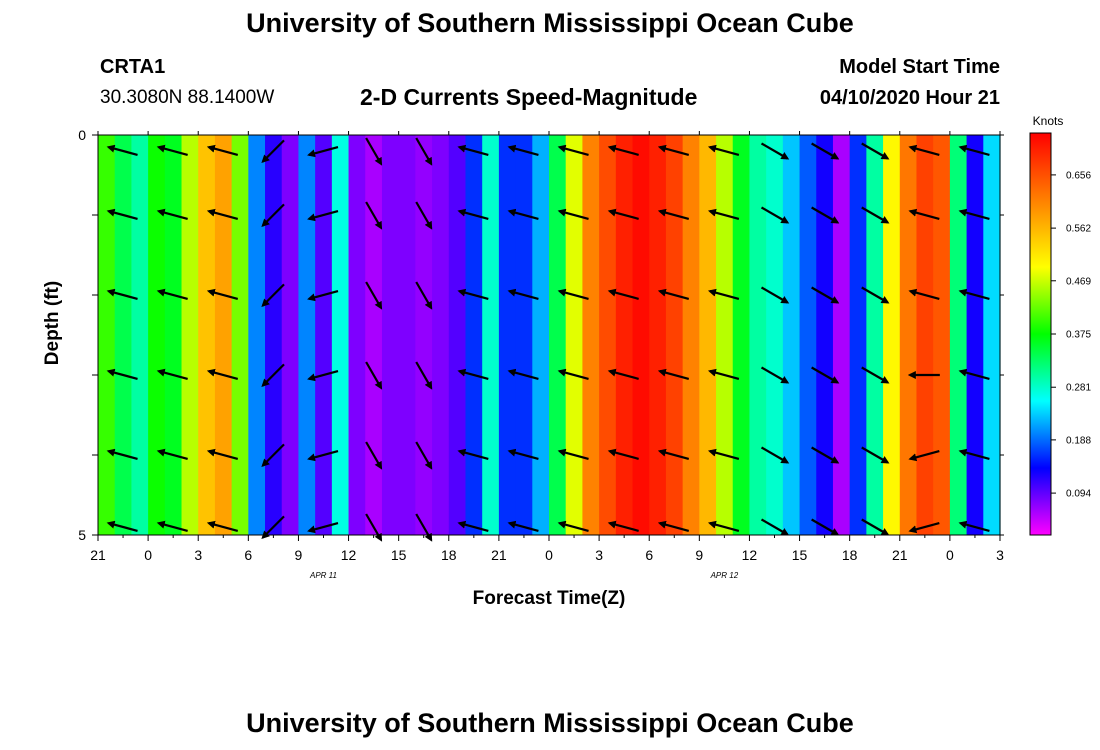 This screenshot has height=750, width=1100. I want to click on x-tick-label: 18, so click(449, 555).